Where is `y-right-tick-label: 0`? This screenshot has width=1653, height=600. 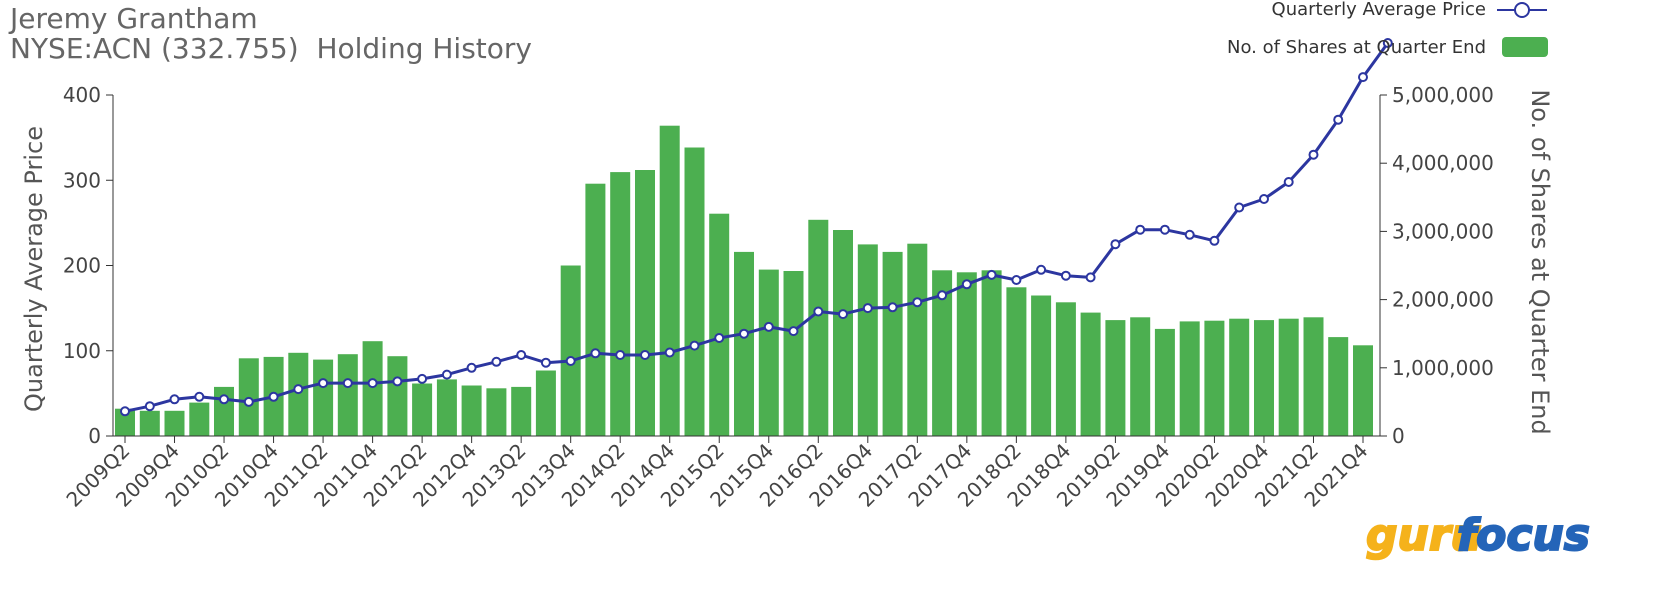
y-right-tick-label: 0 is located at coordinates (1398, 436).